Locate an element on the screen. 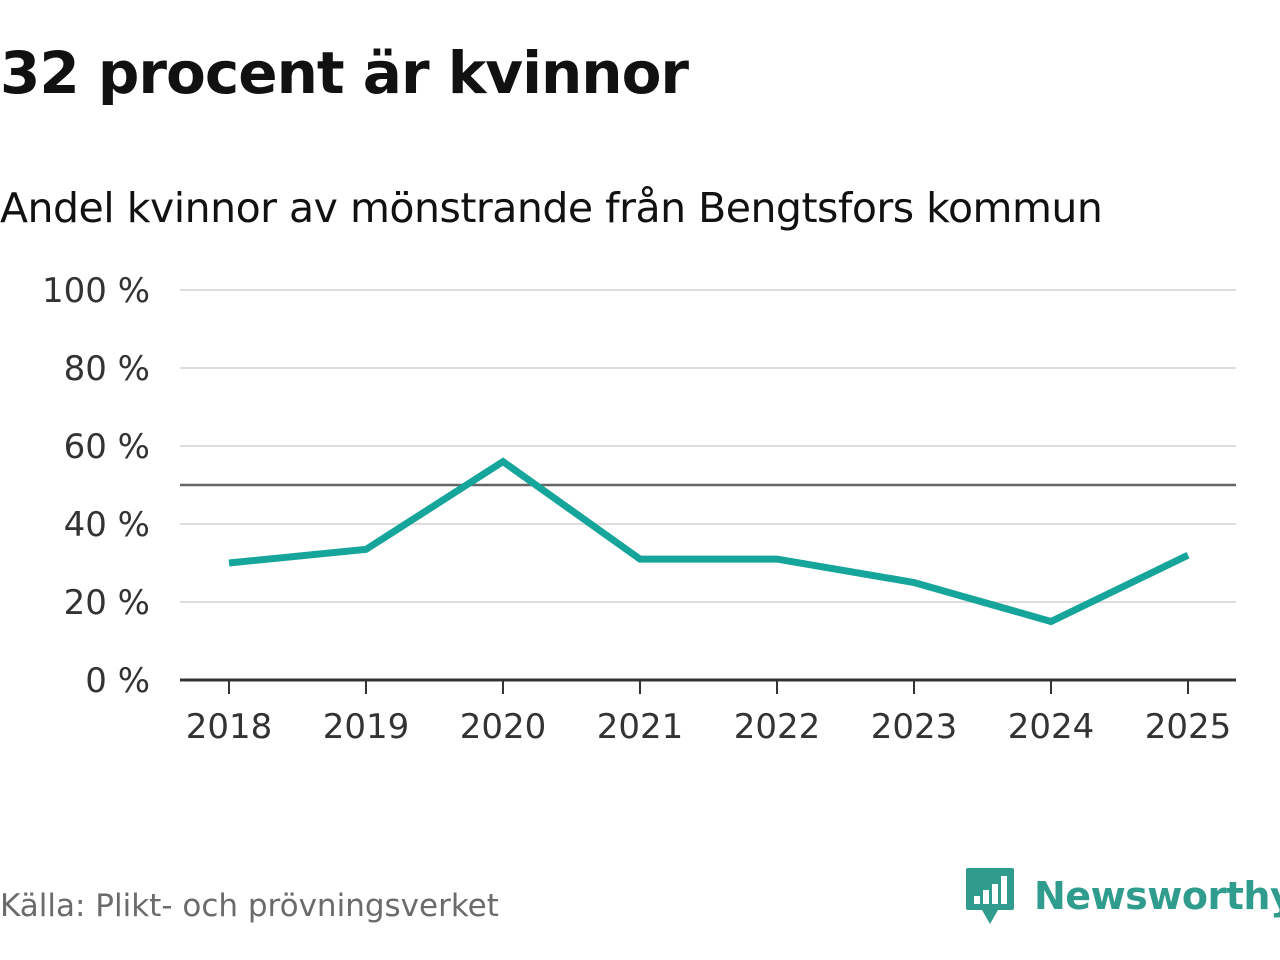  x-tick-label-2023: 2023 is located at coordinates (914, 727).